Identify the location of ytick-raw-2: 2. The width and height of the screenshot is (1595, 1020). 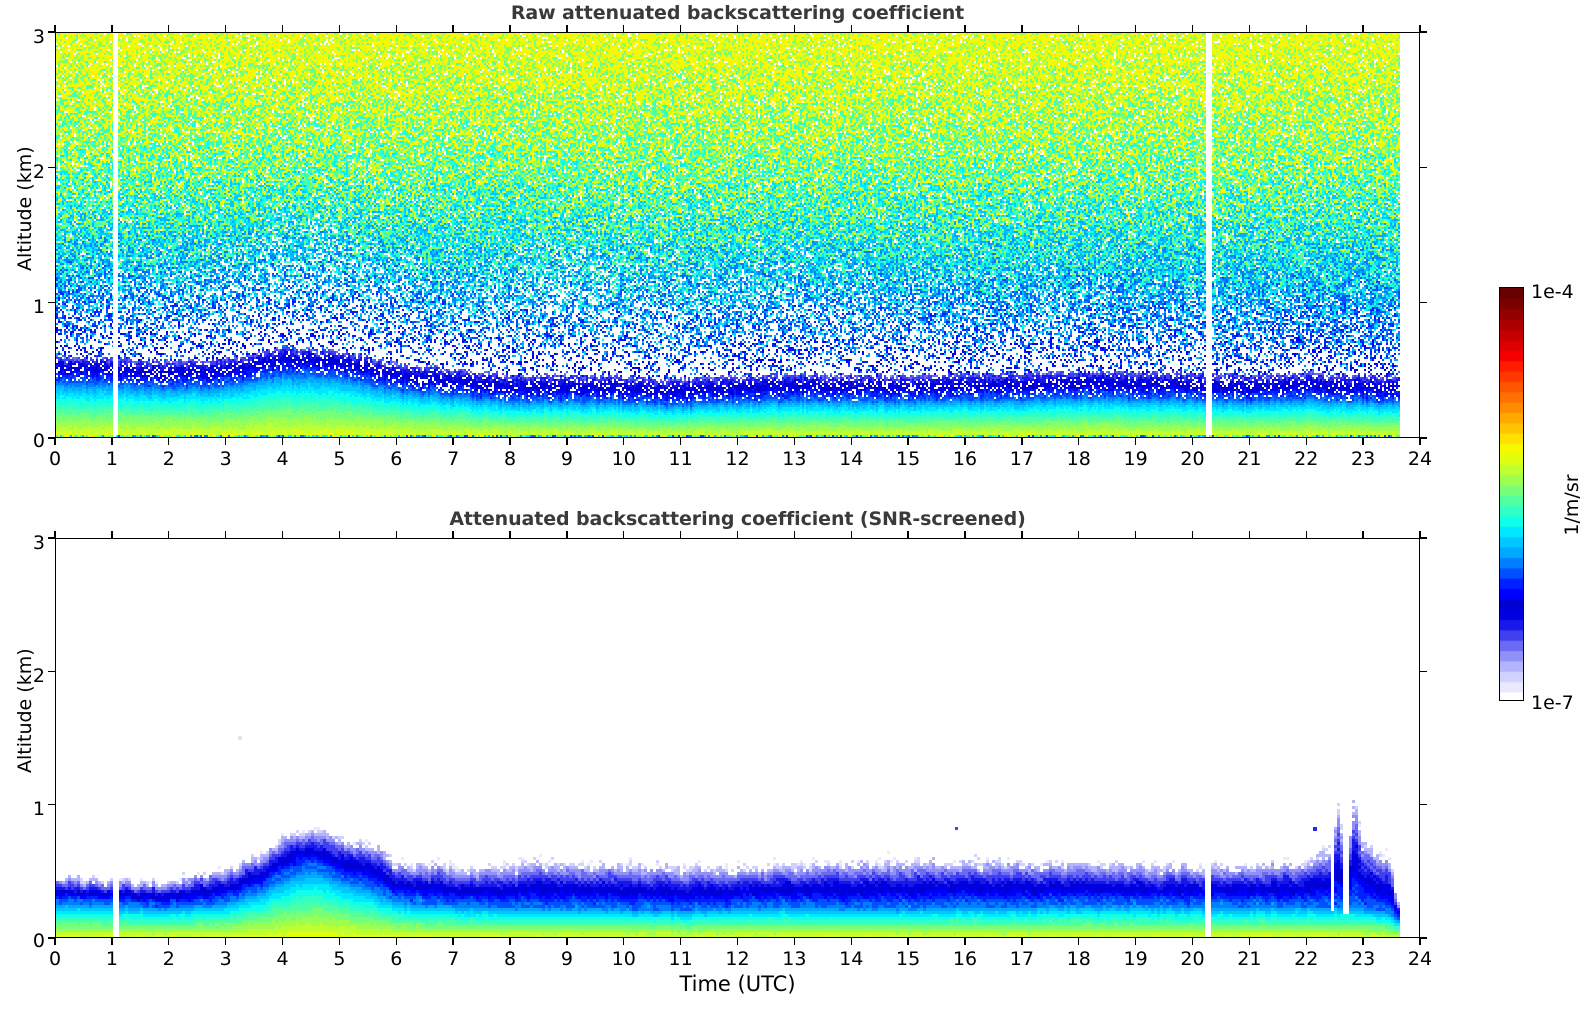
(38, 172).